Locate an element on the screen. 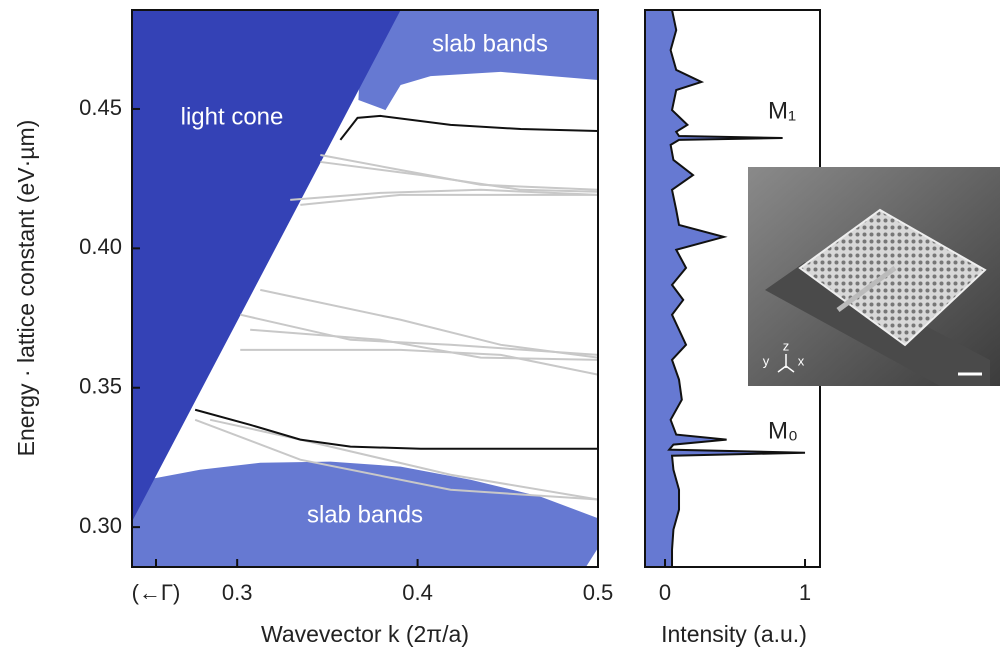  y-tick-label: 0.30 is located at coordinates (100, 525).